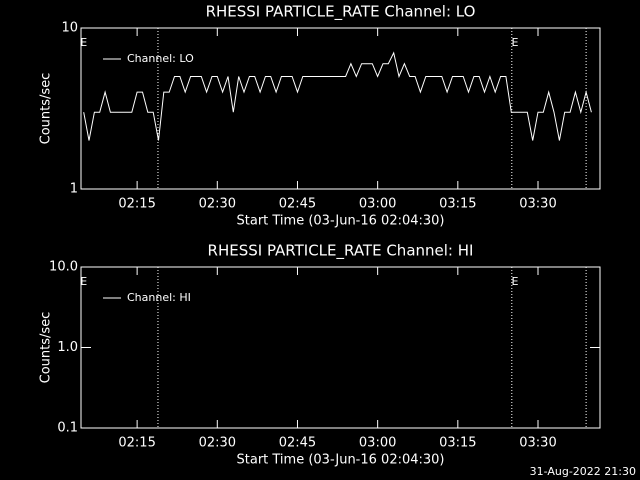 Image resolution: width=640 pixels, height=480 pixels. I want to click on y-tick-label: 1, so click(74, 189).